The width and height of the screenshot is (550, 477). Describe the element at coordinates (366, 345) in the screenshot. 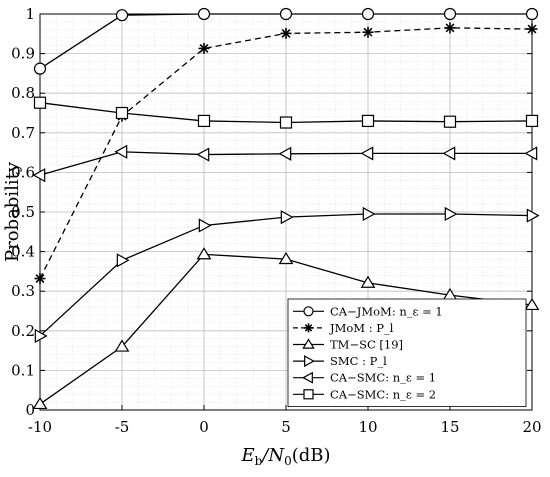

I see `legend-label: TM−SC [19]` at that location.